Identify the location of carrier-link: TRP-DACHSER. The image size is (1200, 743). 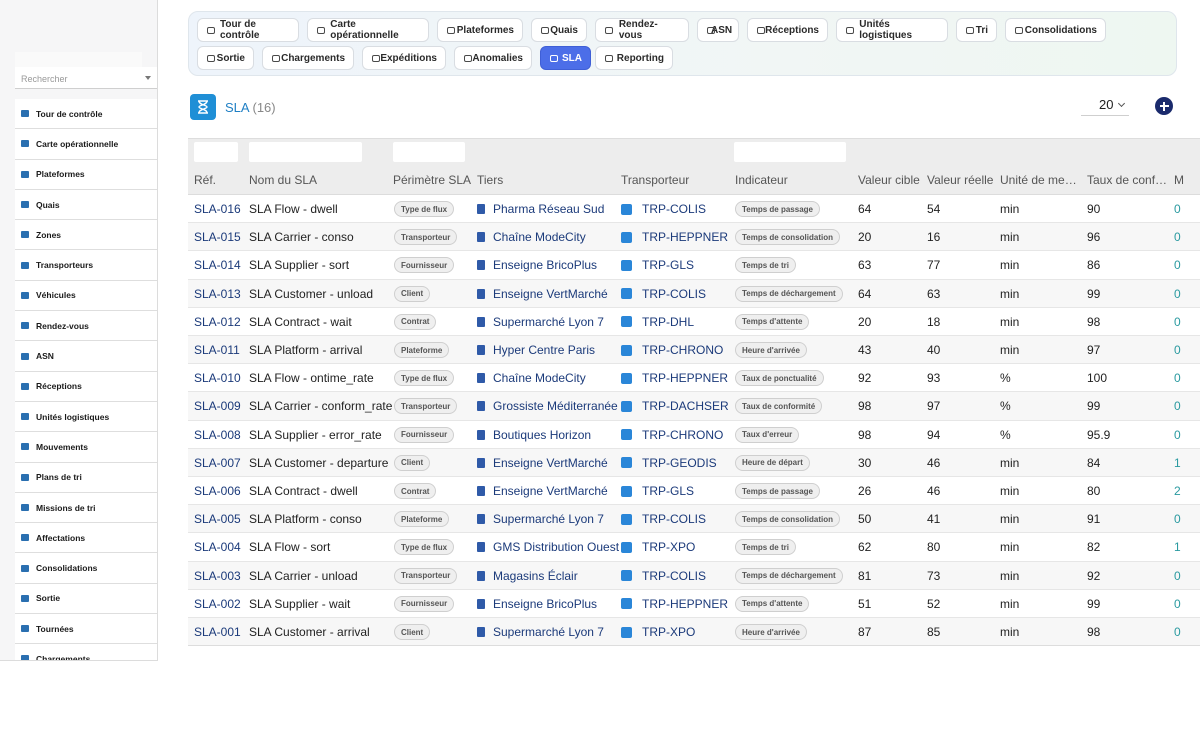
(675, 406).